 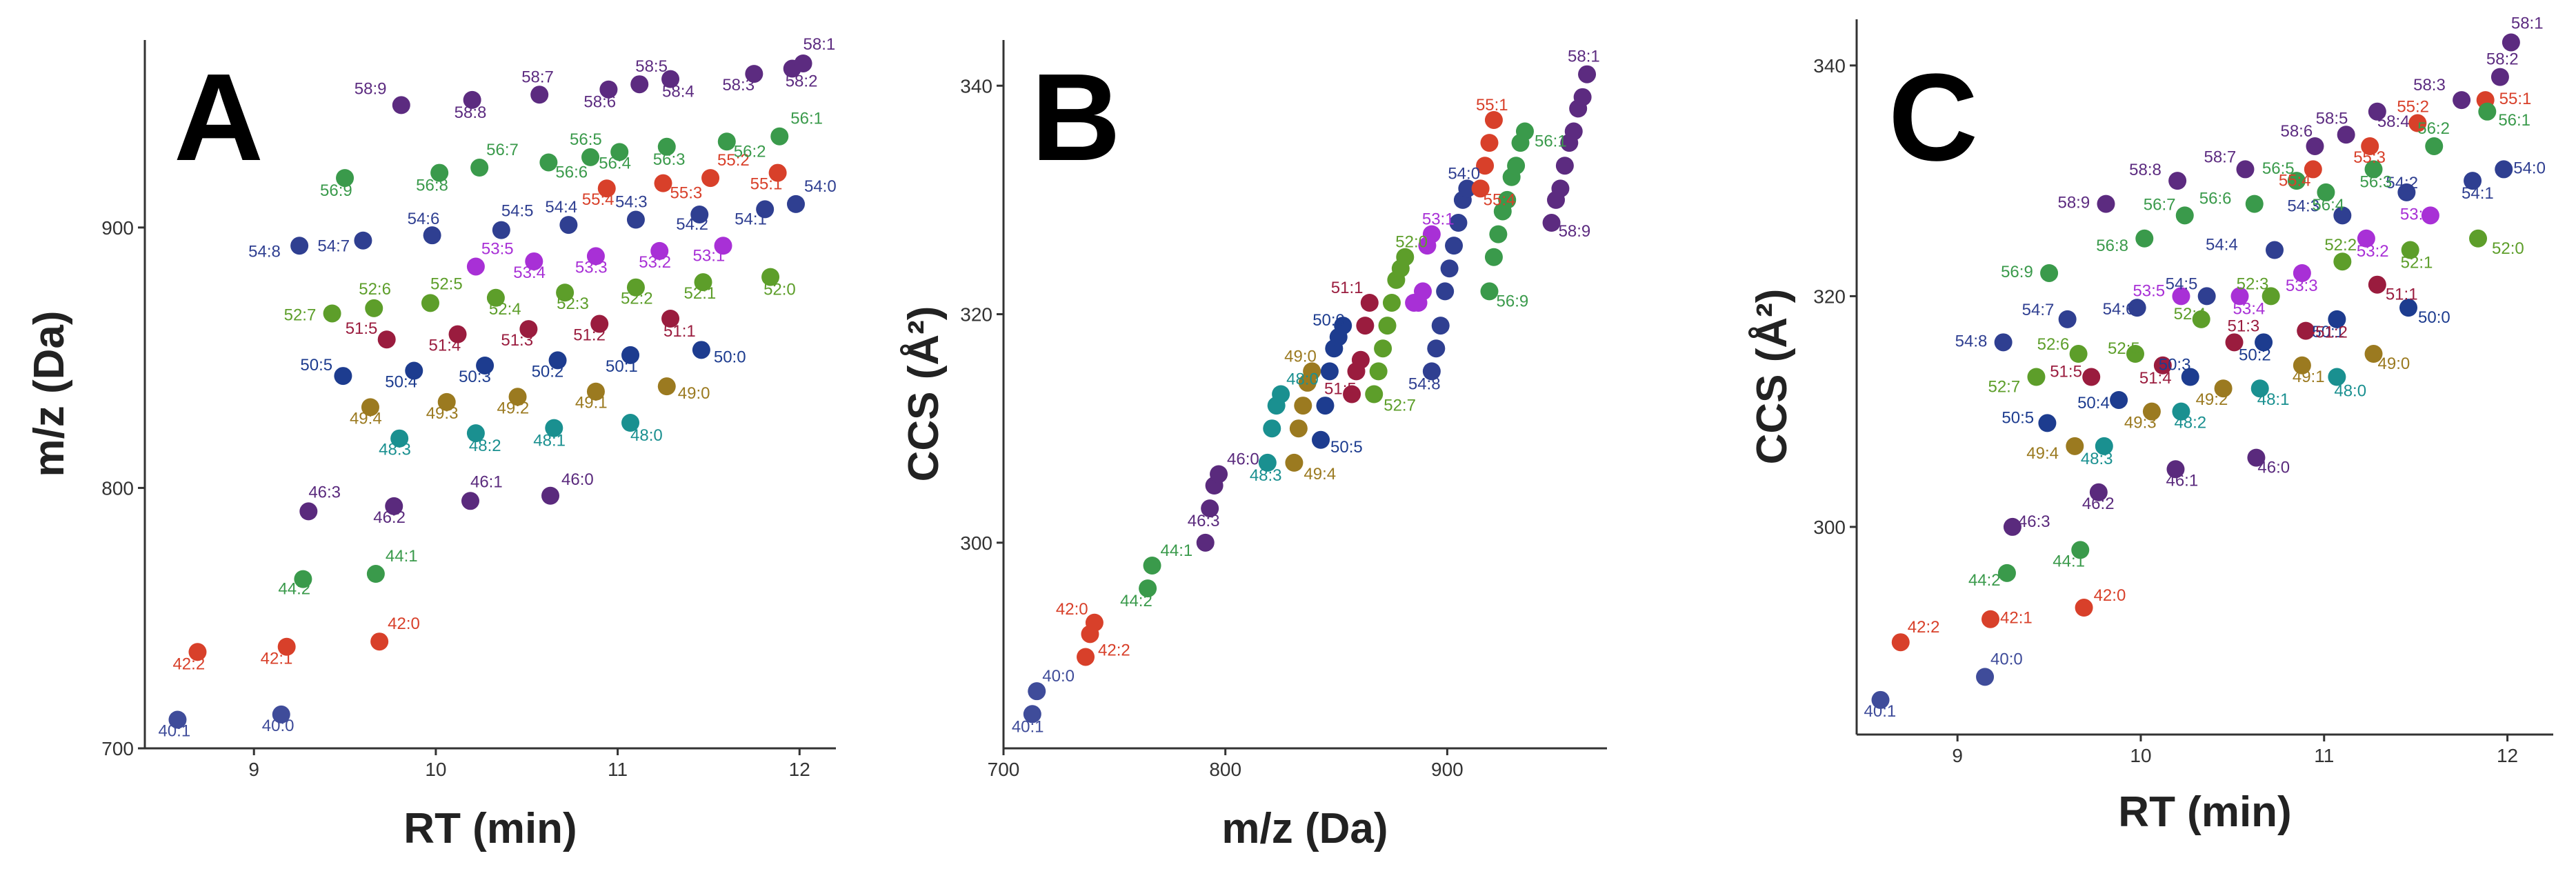 What do you see at coordinates (586, 139) in the screenshot?
I see `panel-a-point-label: 56:5` at bounding box center [586, 139].